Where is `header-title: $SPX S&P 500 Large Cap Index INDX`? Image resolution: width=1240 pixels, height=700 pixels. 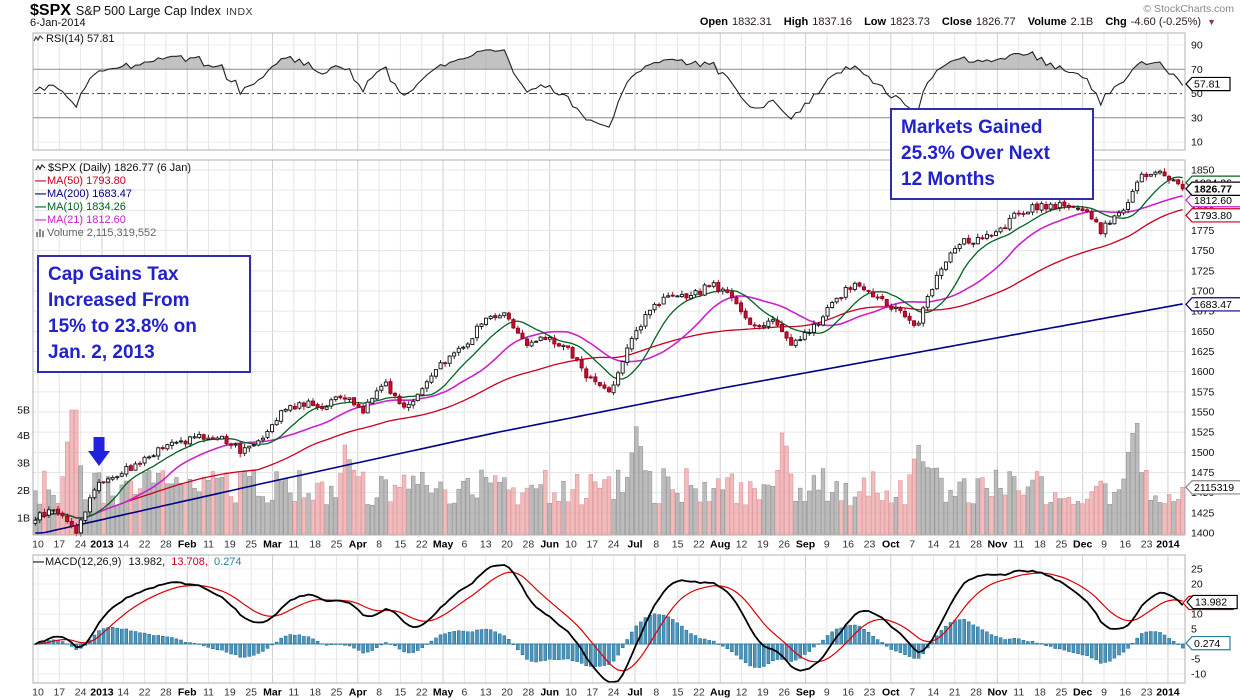 header-title: $SPX S&P 500 Large Cap Index INDX is located at coordinates (141, 11).